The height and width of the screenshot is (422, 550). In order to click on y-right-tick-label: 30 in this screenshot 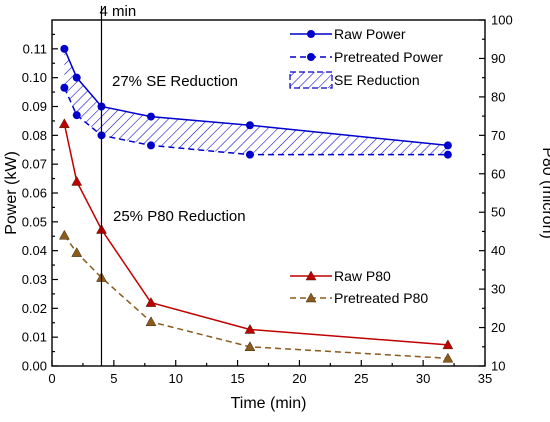, I will do `click(498, 289)`.